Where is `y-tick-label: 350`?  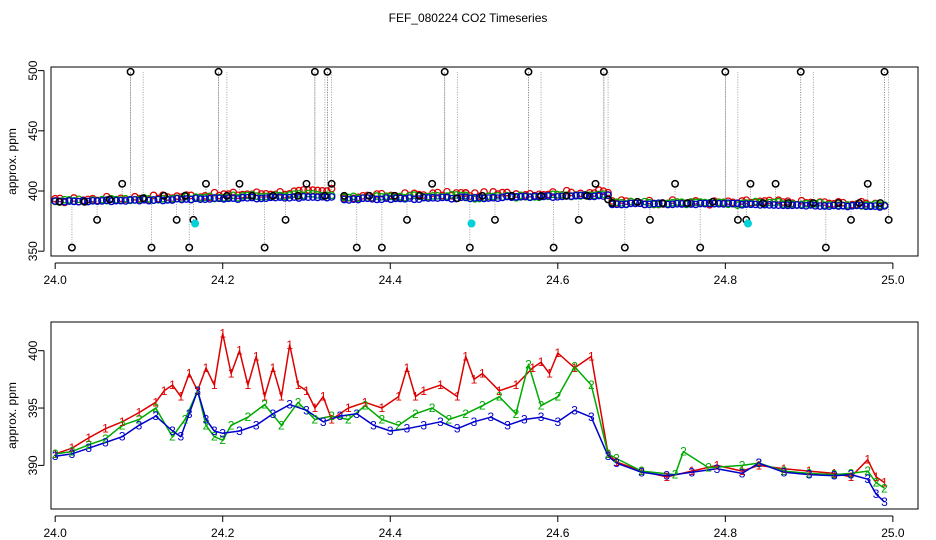 y-tick-label: 350 is located at coordinates (33, 251).